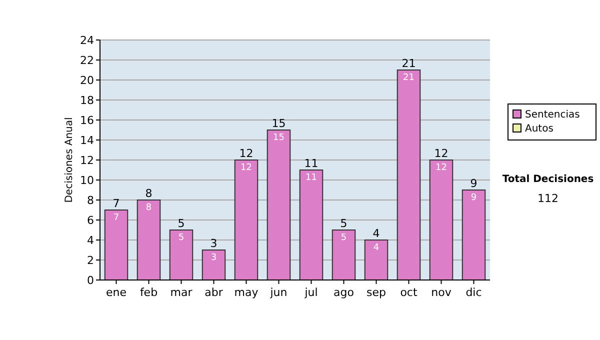 The width and height of the screenshot is (600, 340). Describe the element at coordinates (548, 198) in the screenshot. I see `text: 112` at that location.